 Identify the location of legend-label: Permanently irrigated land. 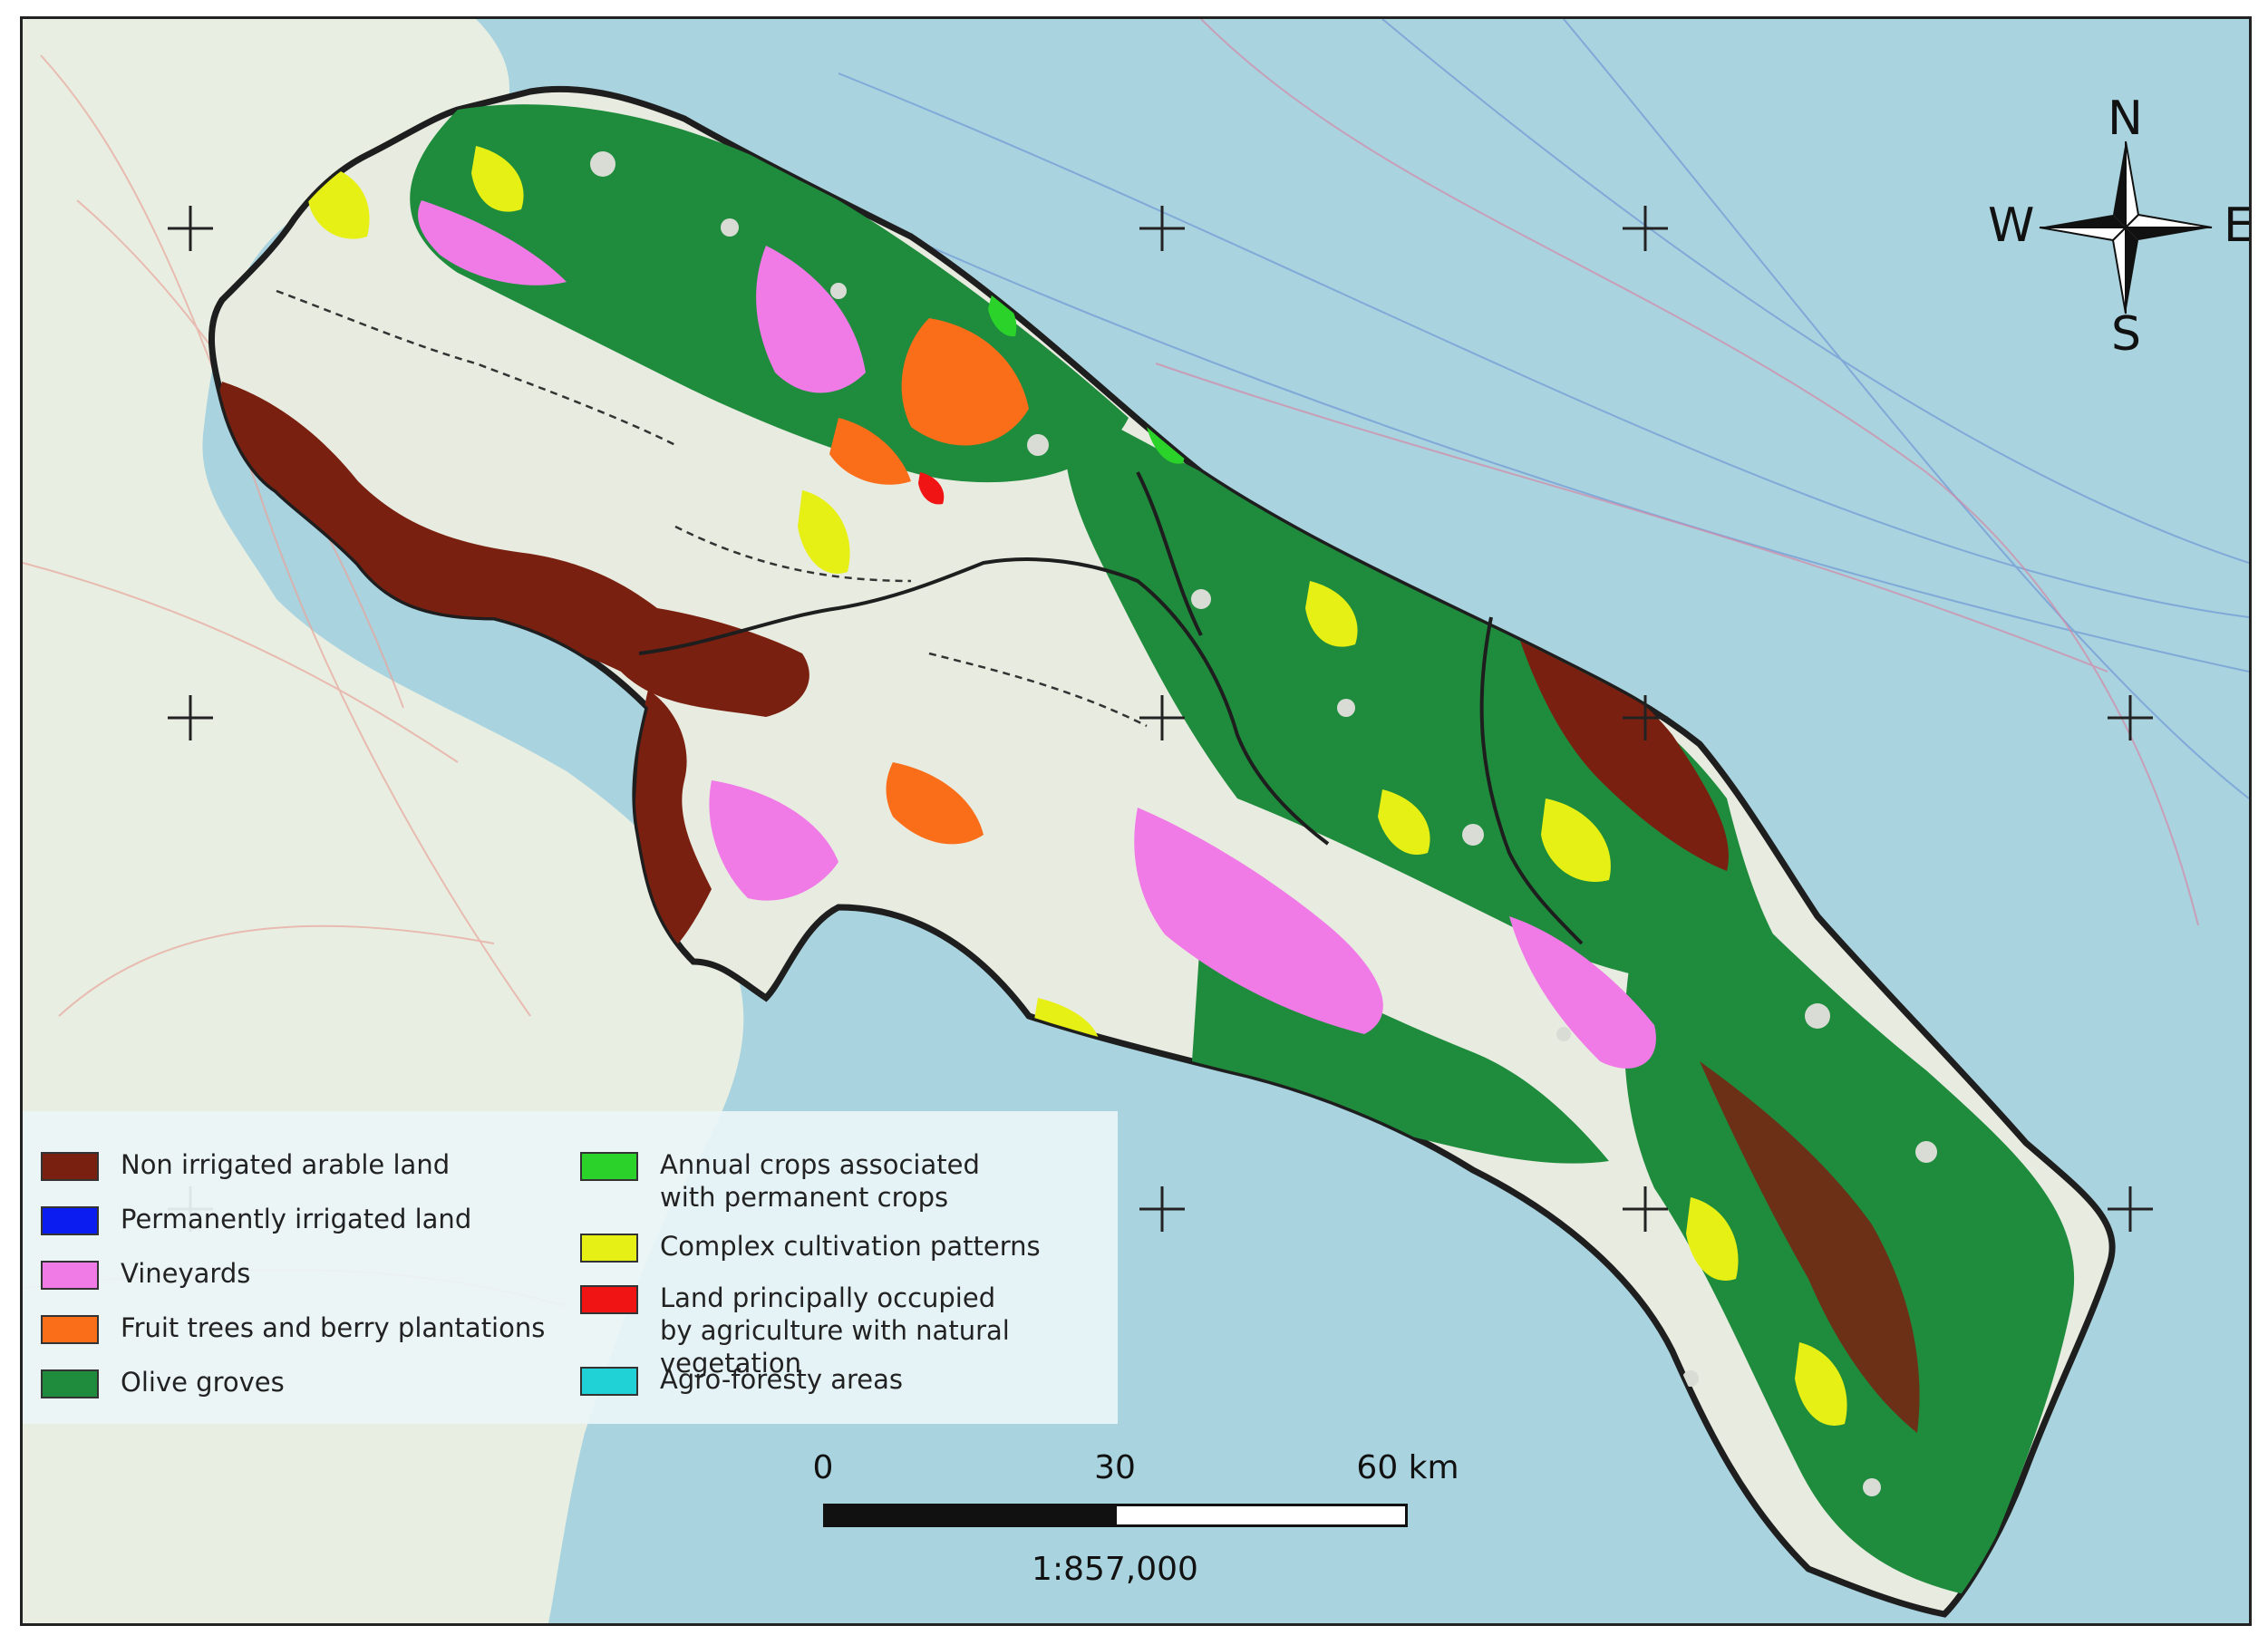
(297, 1219).